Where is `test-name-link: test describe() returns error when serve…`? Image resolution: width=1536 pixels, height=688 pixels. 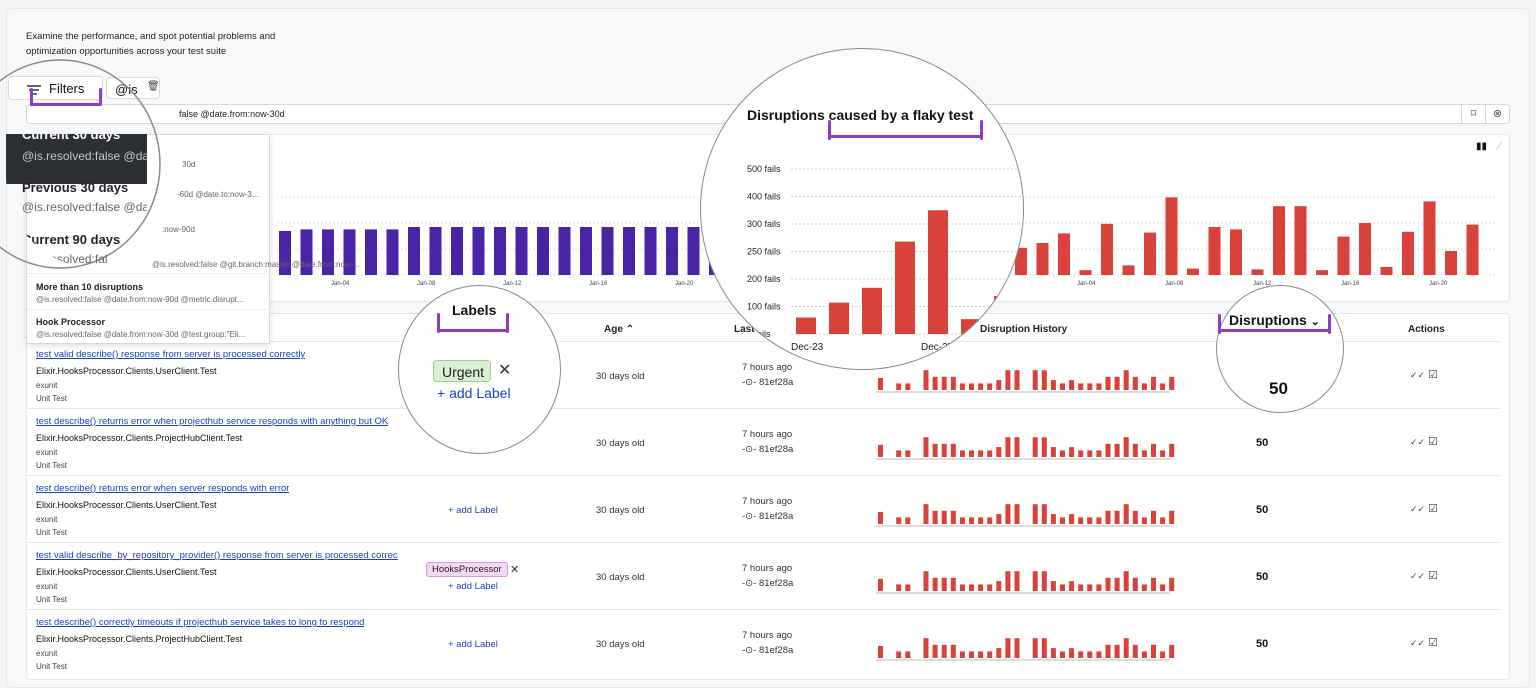 test-name-link: test describe() returns error when serve… is located at coordinates (163, 488).